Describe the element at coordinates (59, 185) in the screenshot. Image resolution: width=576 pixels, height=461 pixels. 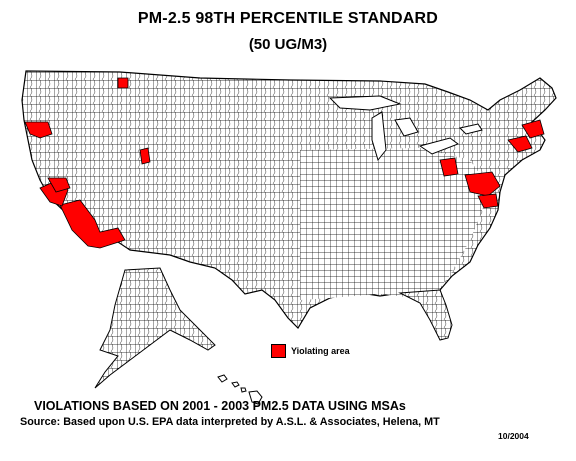
I see `violating-area-sacramento` at that location.